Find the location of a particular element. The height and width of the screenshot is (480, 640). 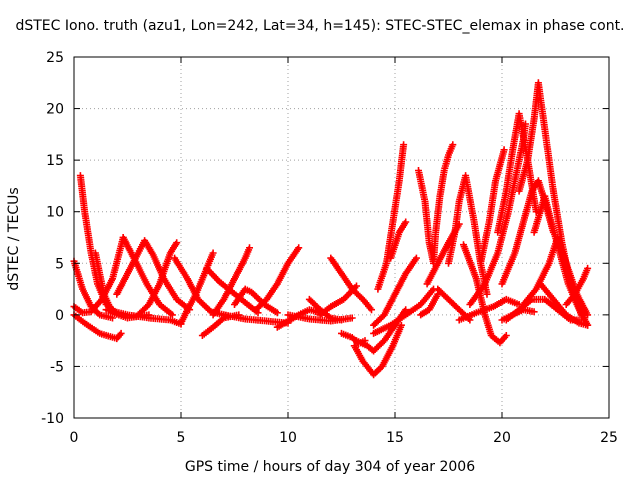

series-arc46 is located at coordinates (518, 315).